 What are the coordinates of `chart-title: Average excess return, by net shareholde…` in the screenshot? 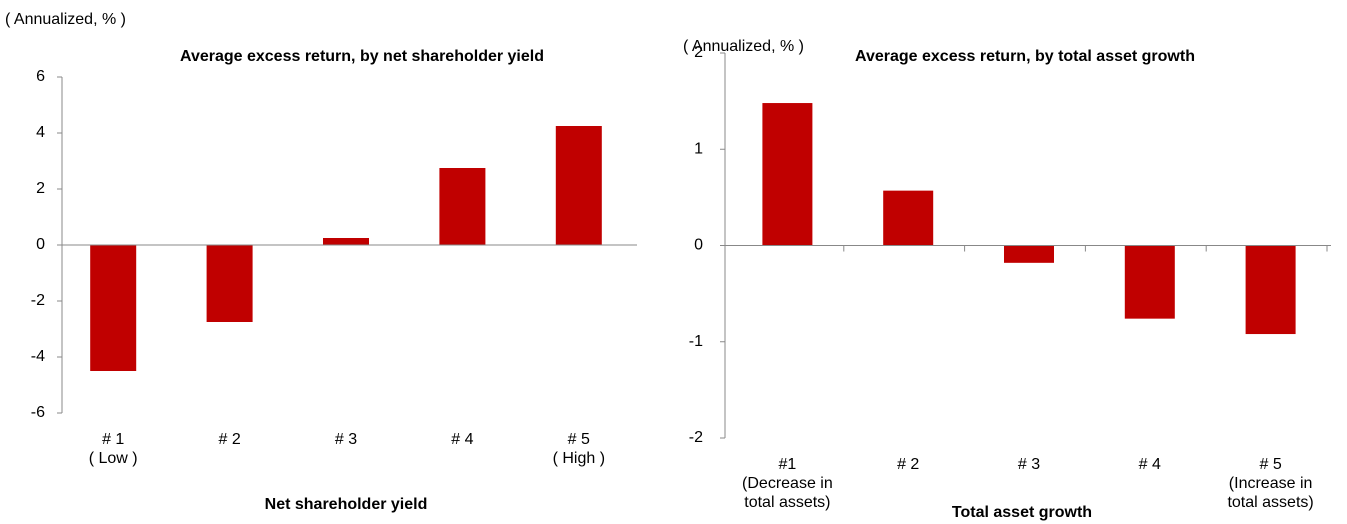 It's located at (362, 56).